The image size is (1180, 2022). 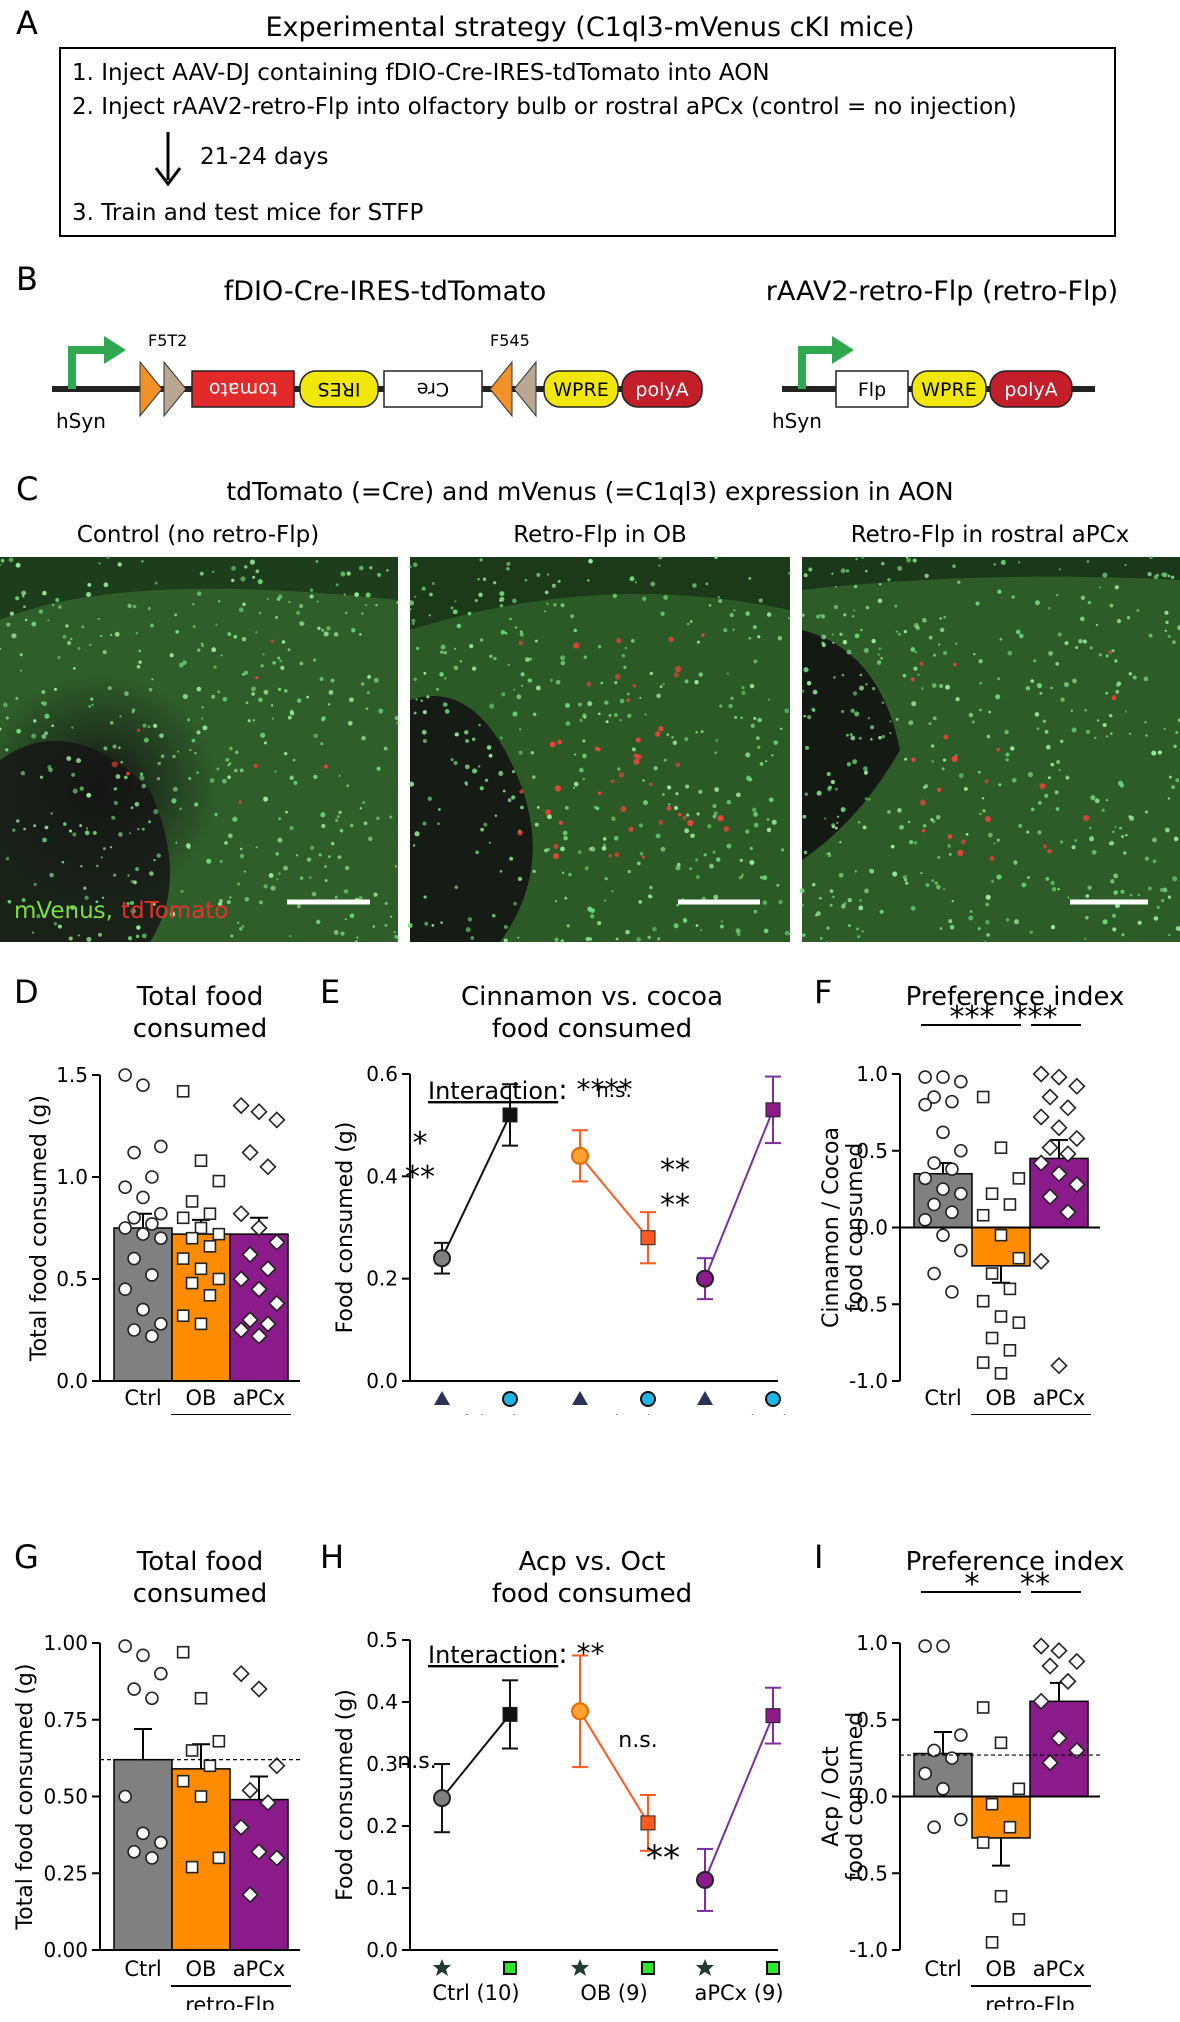 I want to click on series-line, so click(x=614, y=1767).